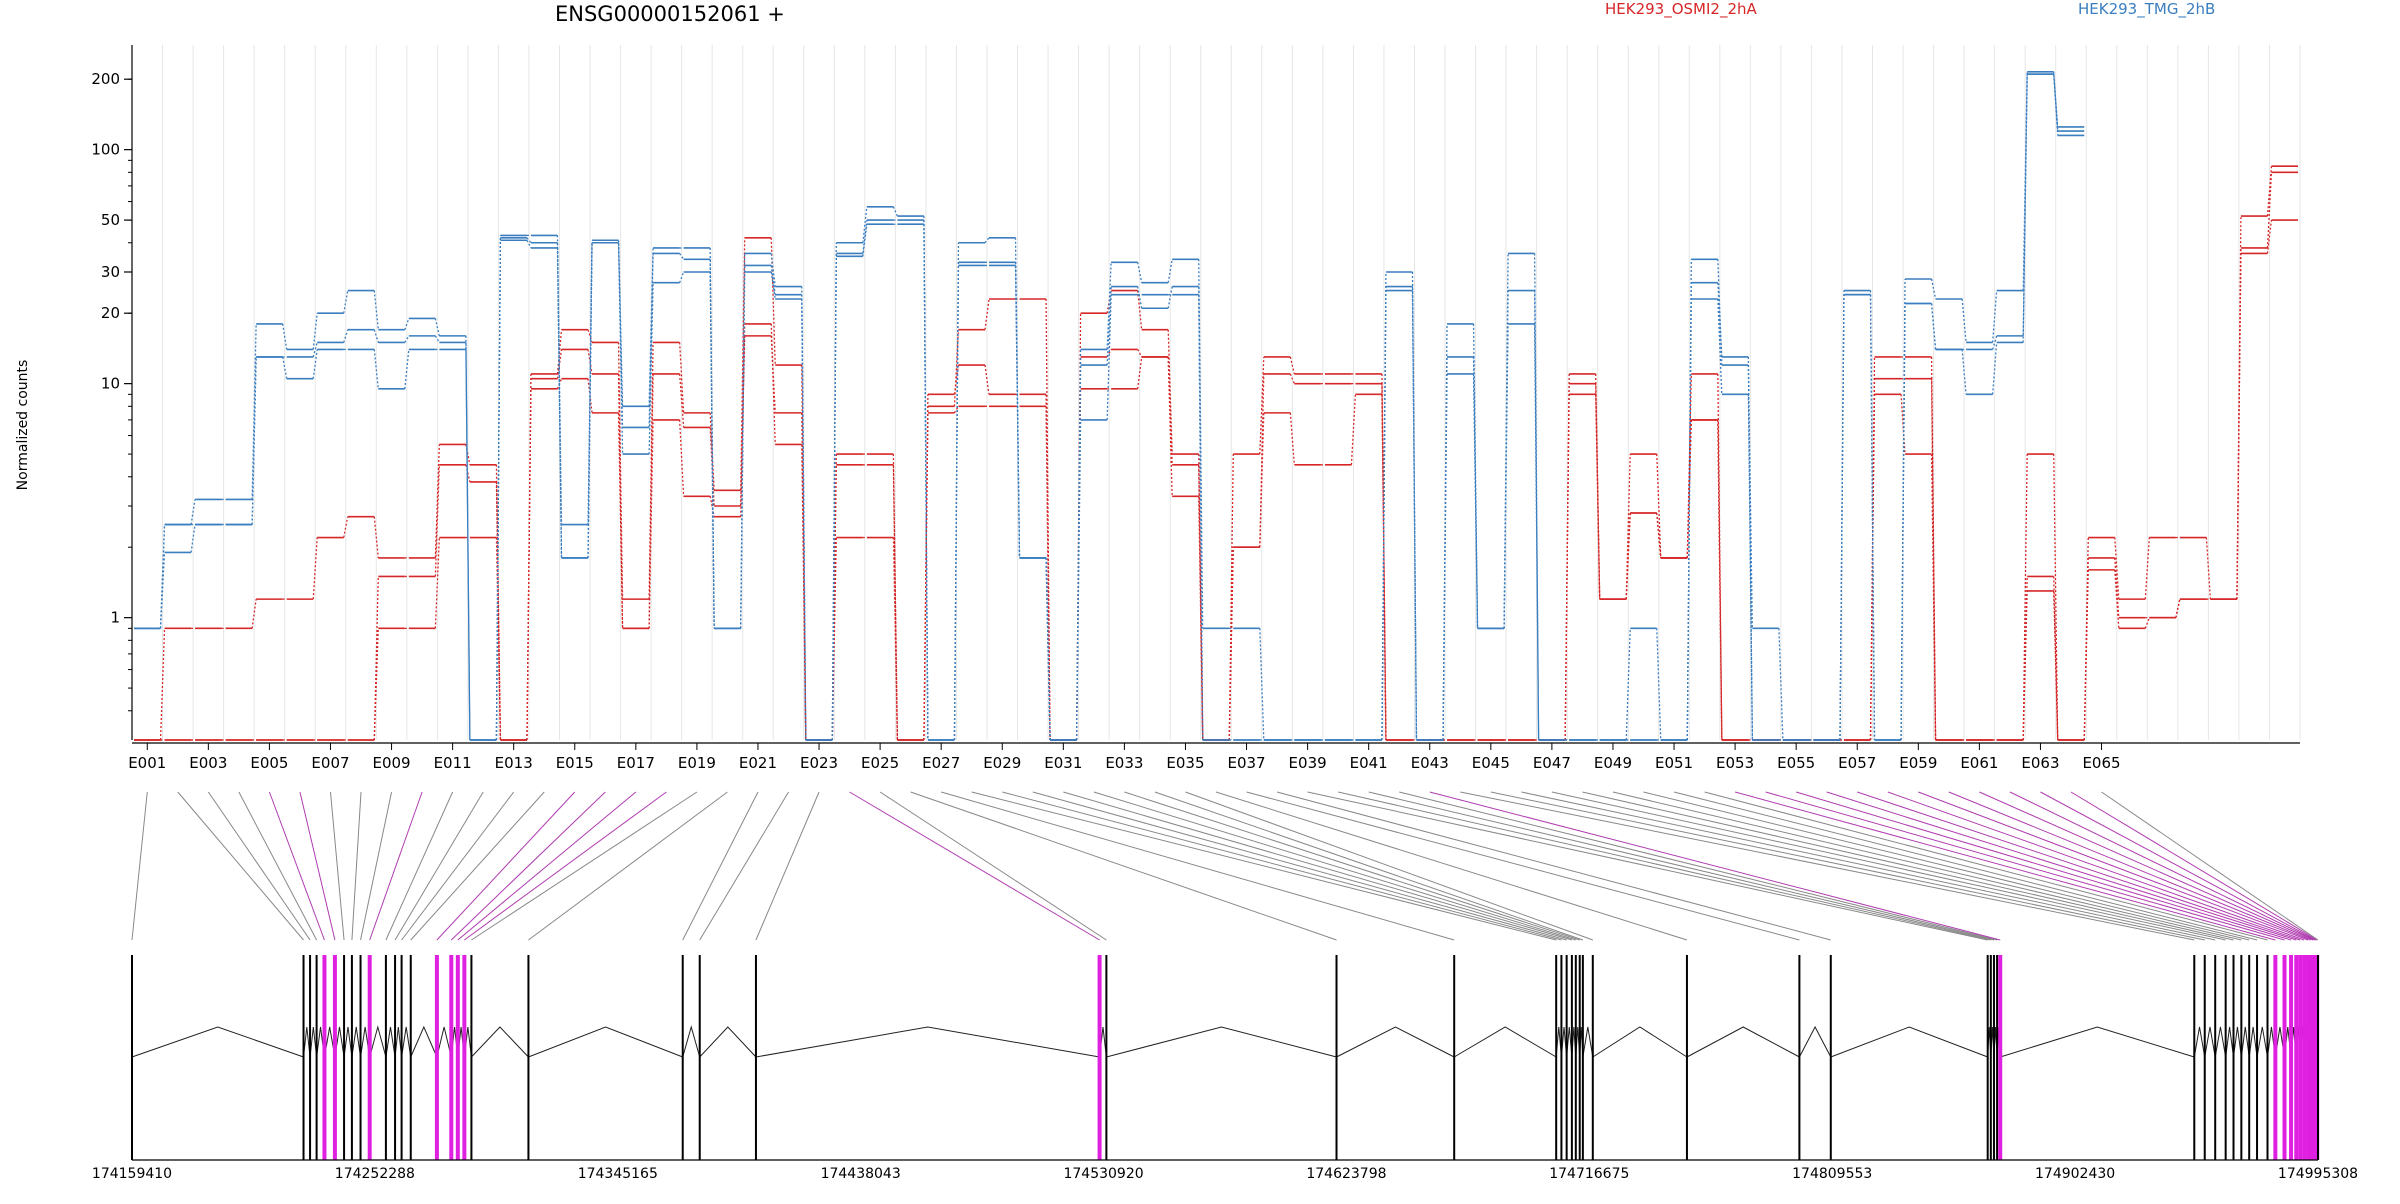  I want to click on x-tick-label: E063, so click(2040, 763).